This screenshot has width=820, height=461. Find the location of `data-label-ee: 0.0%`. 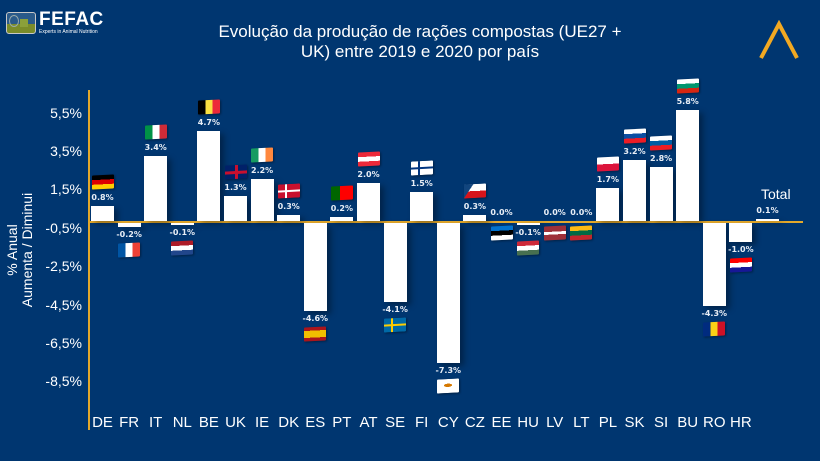

data-label-ee: 0.0% is located at coordinates (501, 212).